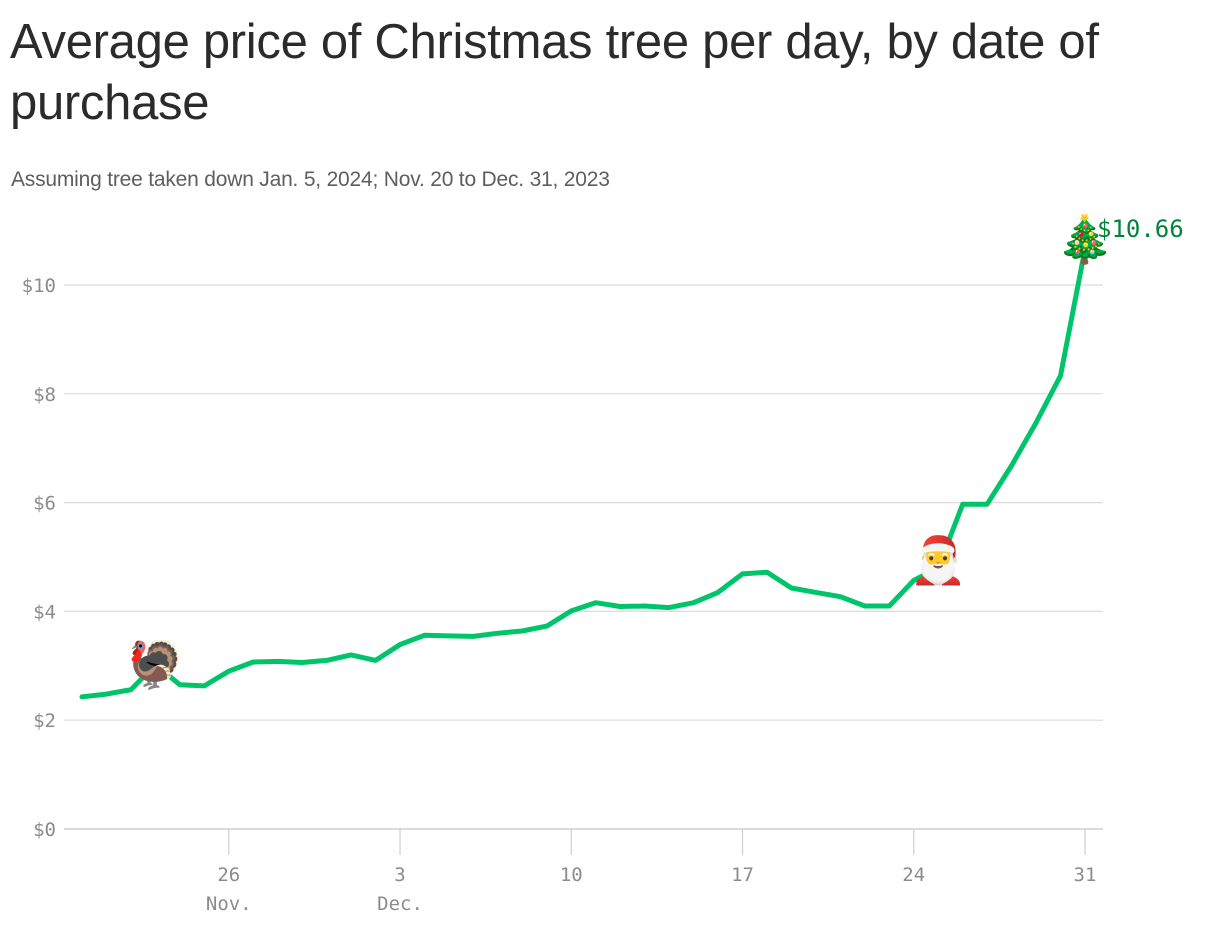 The width and height of the screenshot is (1220, 926). What do you see at coordinates (938, 560) in the screenshot?
I see `santa-icon: 🎅` at bounding box center [938, 560].